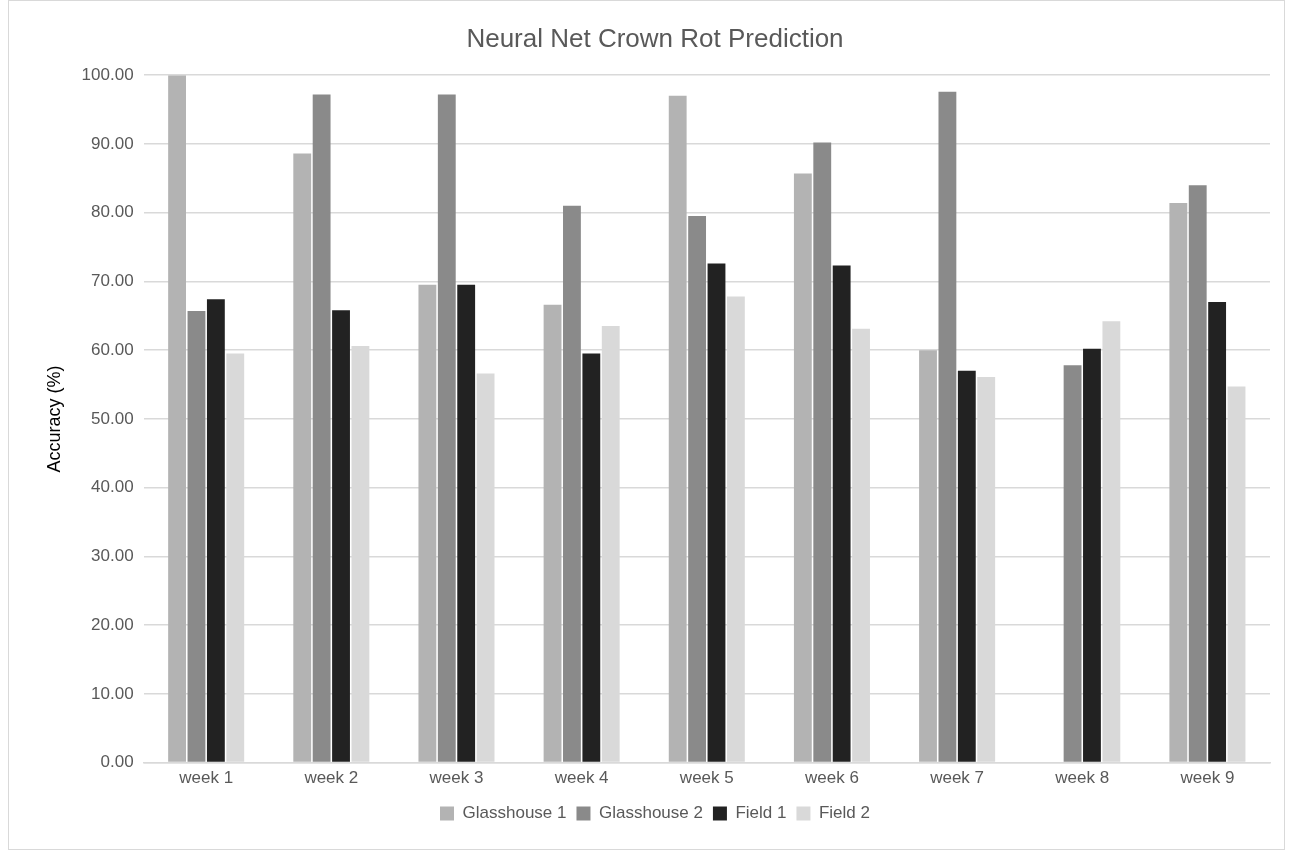 This screenshot has height=852, width=1295. I want to click on y-tick-label: 50.00, so click(112, 418).